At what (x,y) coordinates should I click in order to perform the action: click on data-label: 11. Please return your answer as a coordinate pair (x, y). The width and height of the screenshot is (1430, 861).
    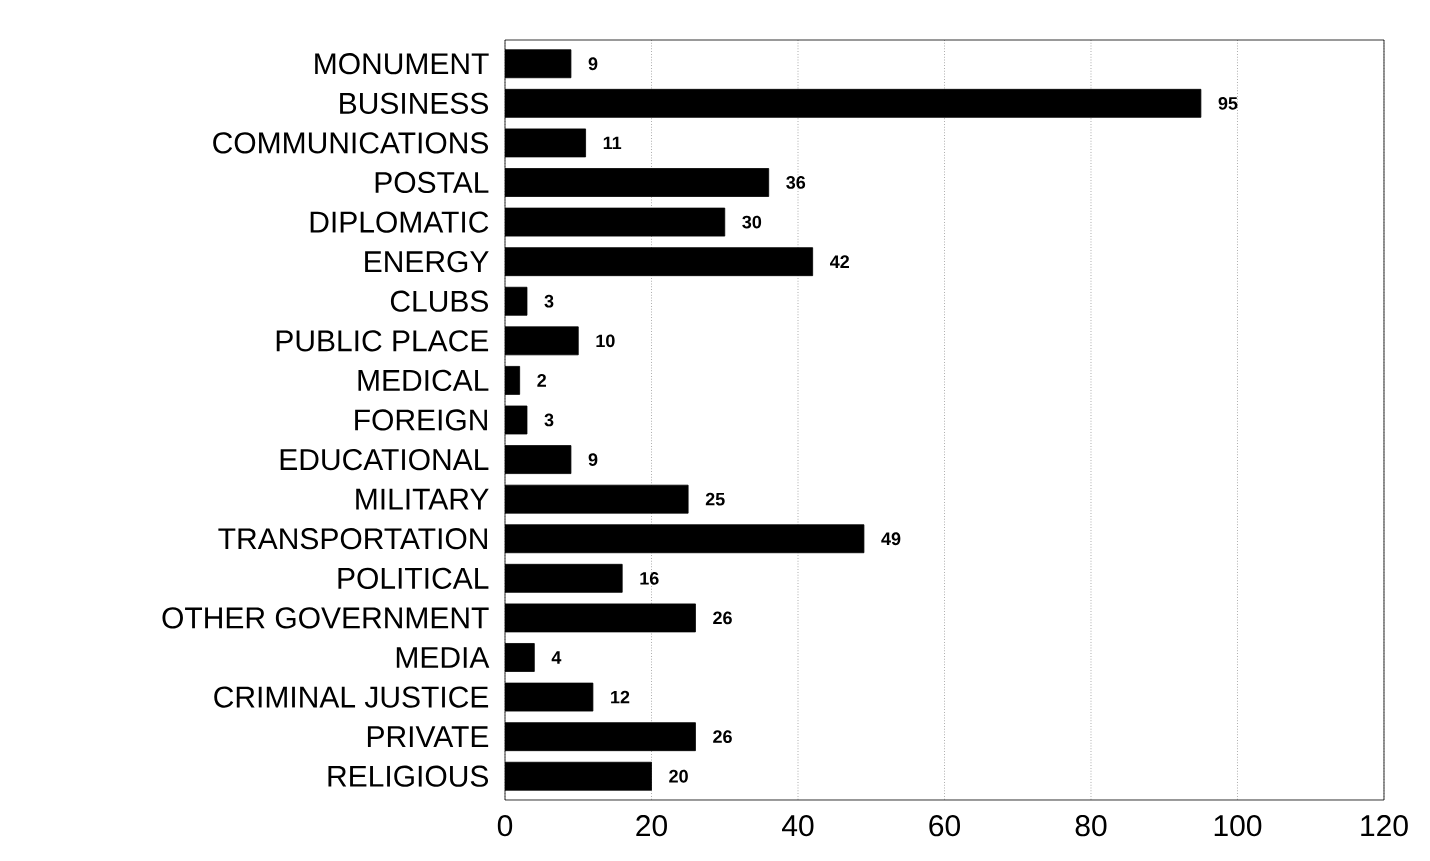
    Looking at the image, I should click on (612, 143).